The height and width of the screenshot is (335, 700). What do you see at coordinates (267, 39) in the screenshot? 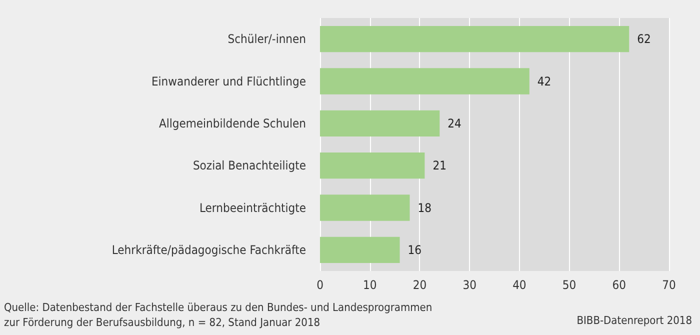
I see `y-tick-label: Schüler/-innen` at bounding box center [267, 39].